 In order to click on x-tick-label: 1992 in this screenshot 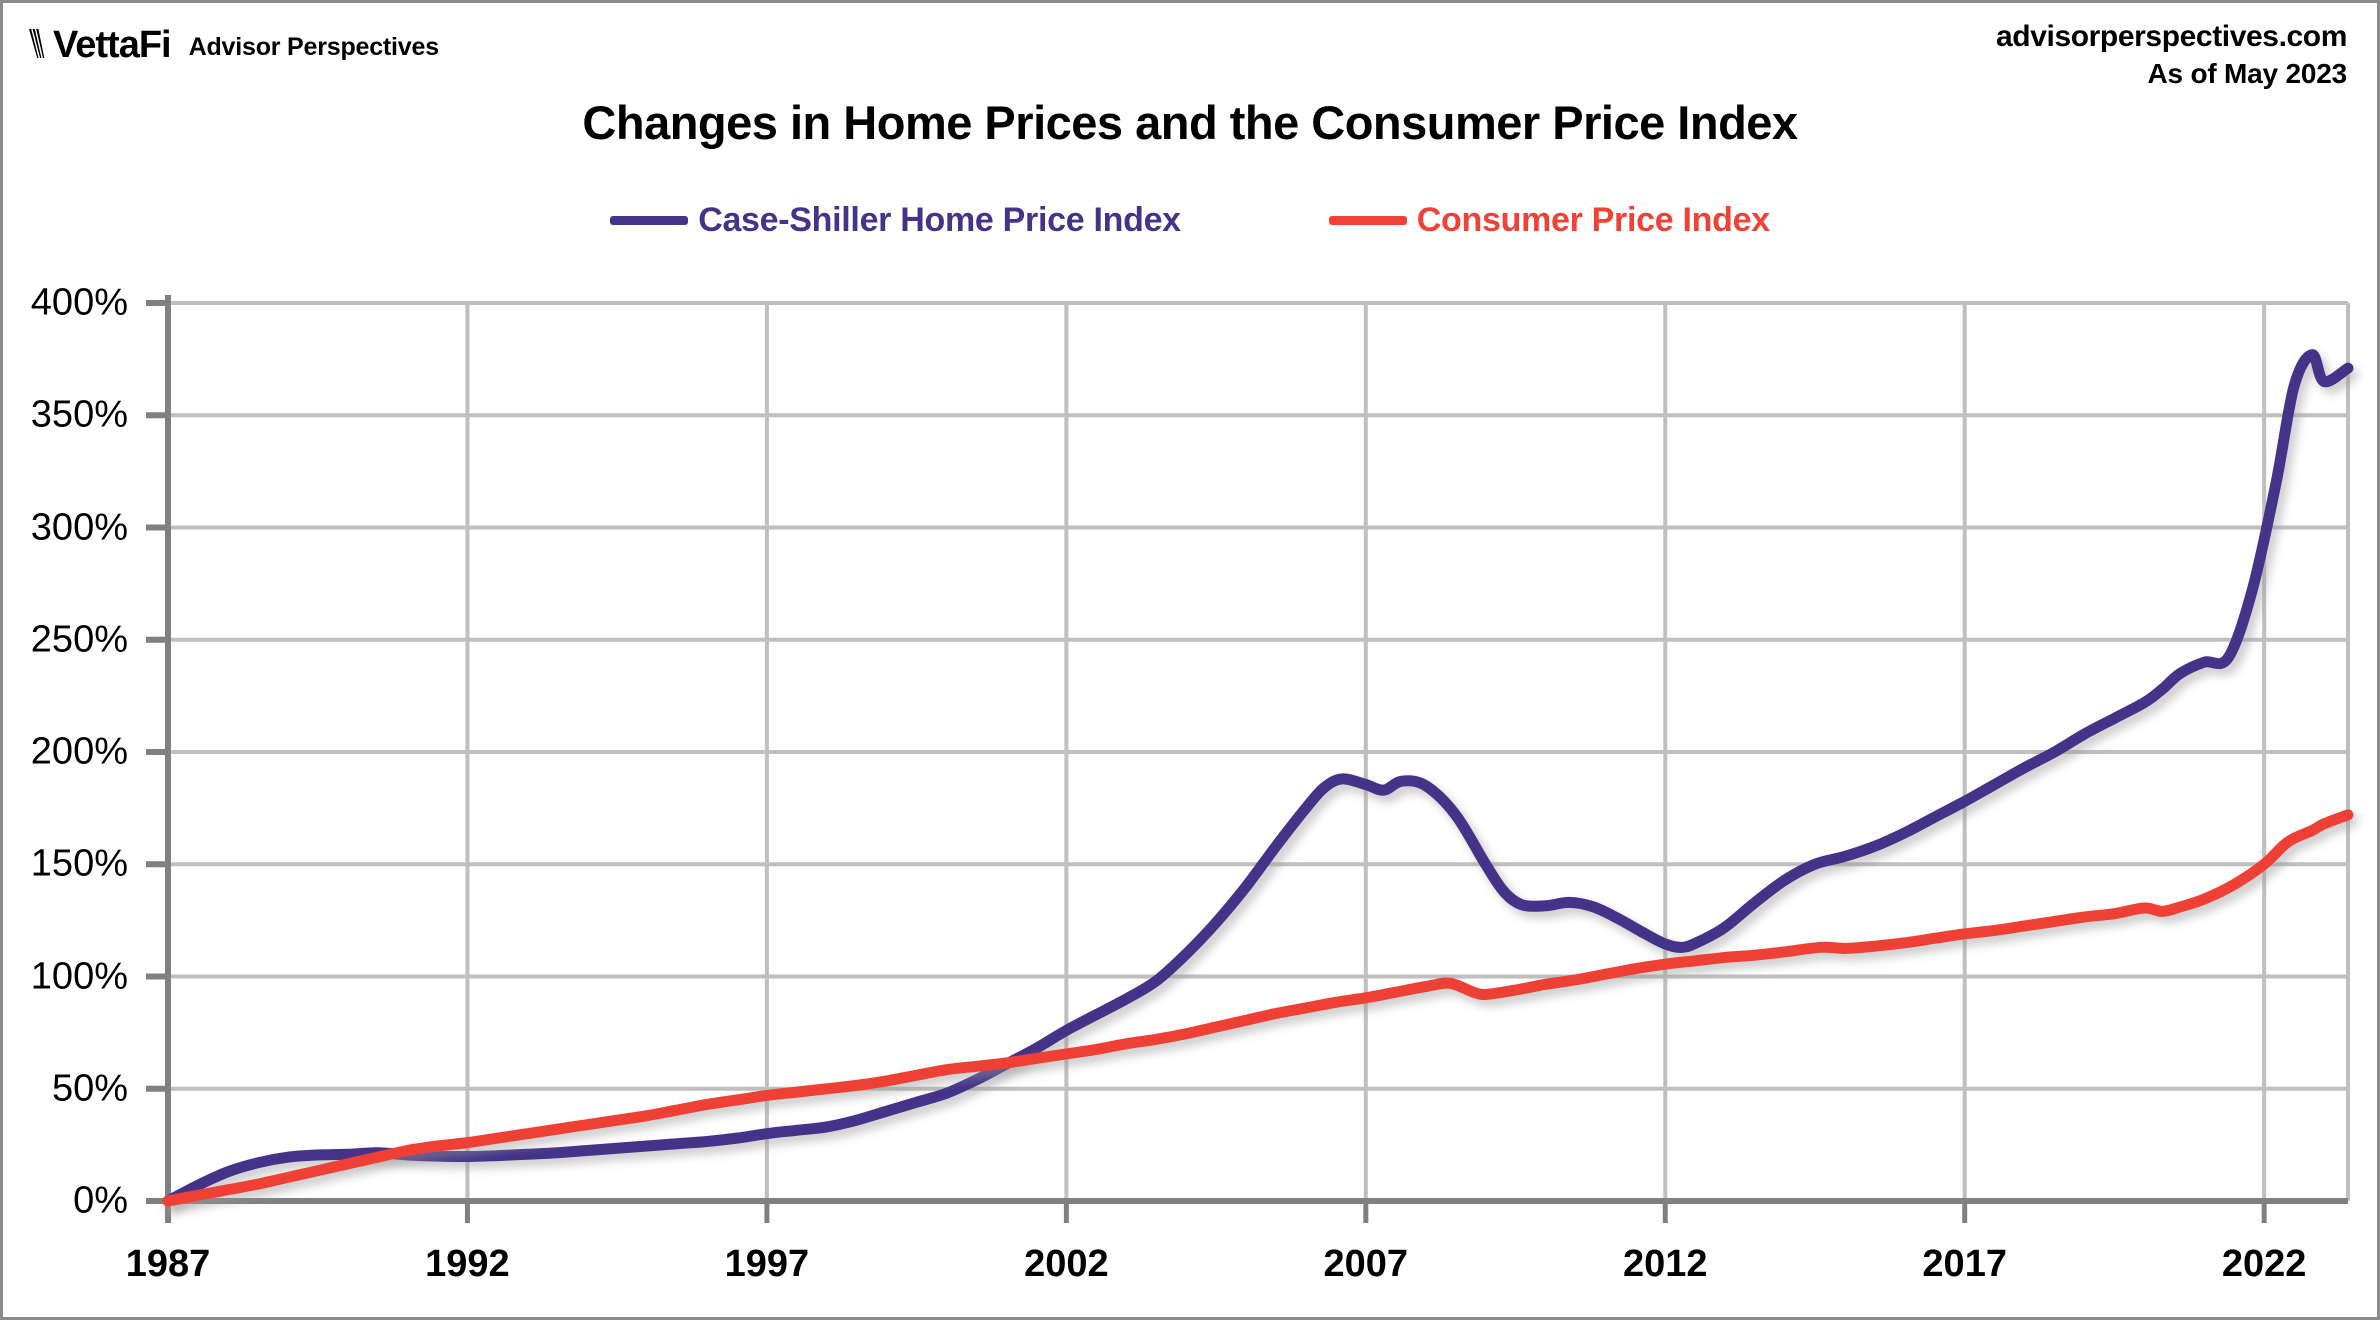, I will do `click(467, 1264)`.